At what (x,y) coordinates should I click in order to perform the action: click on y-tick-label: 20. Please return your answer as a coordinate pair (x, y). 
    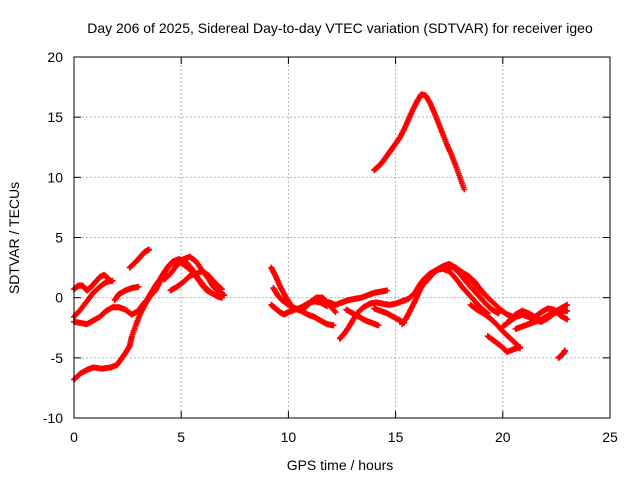
    Looking at the image, I should click on (55, 57).